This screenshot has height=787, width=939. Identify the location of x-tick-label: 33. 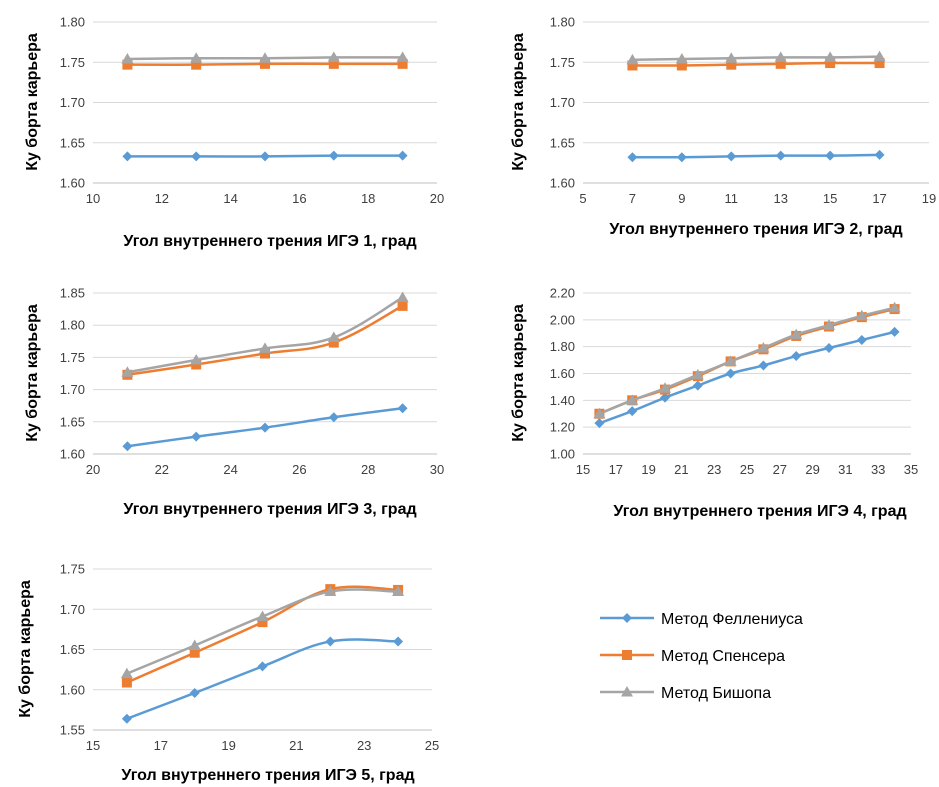
(878, 469).